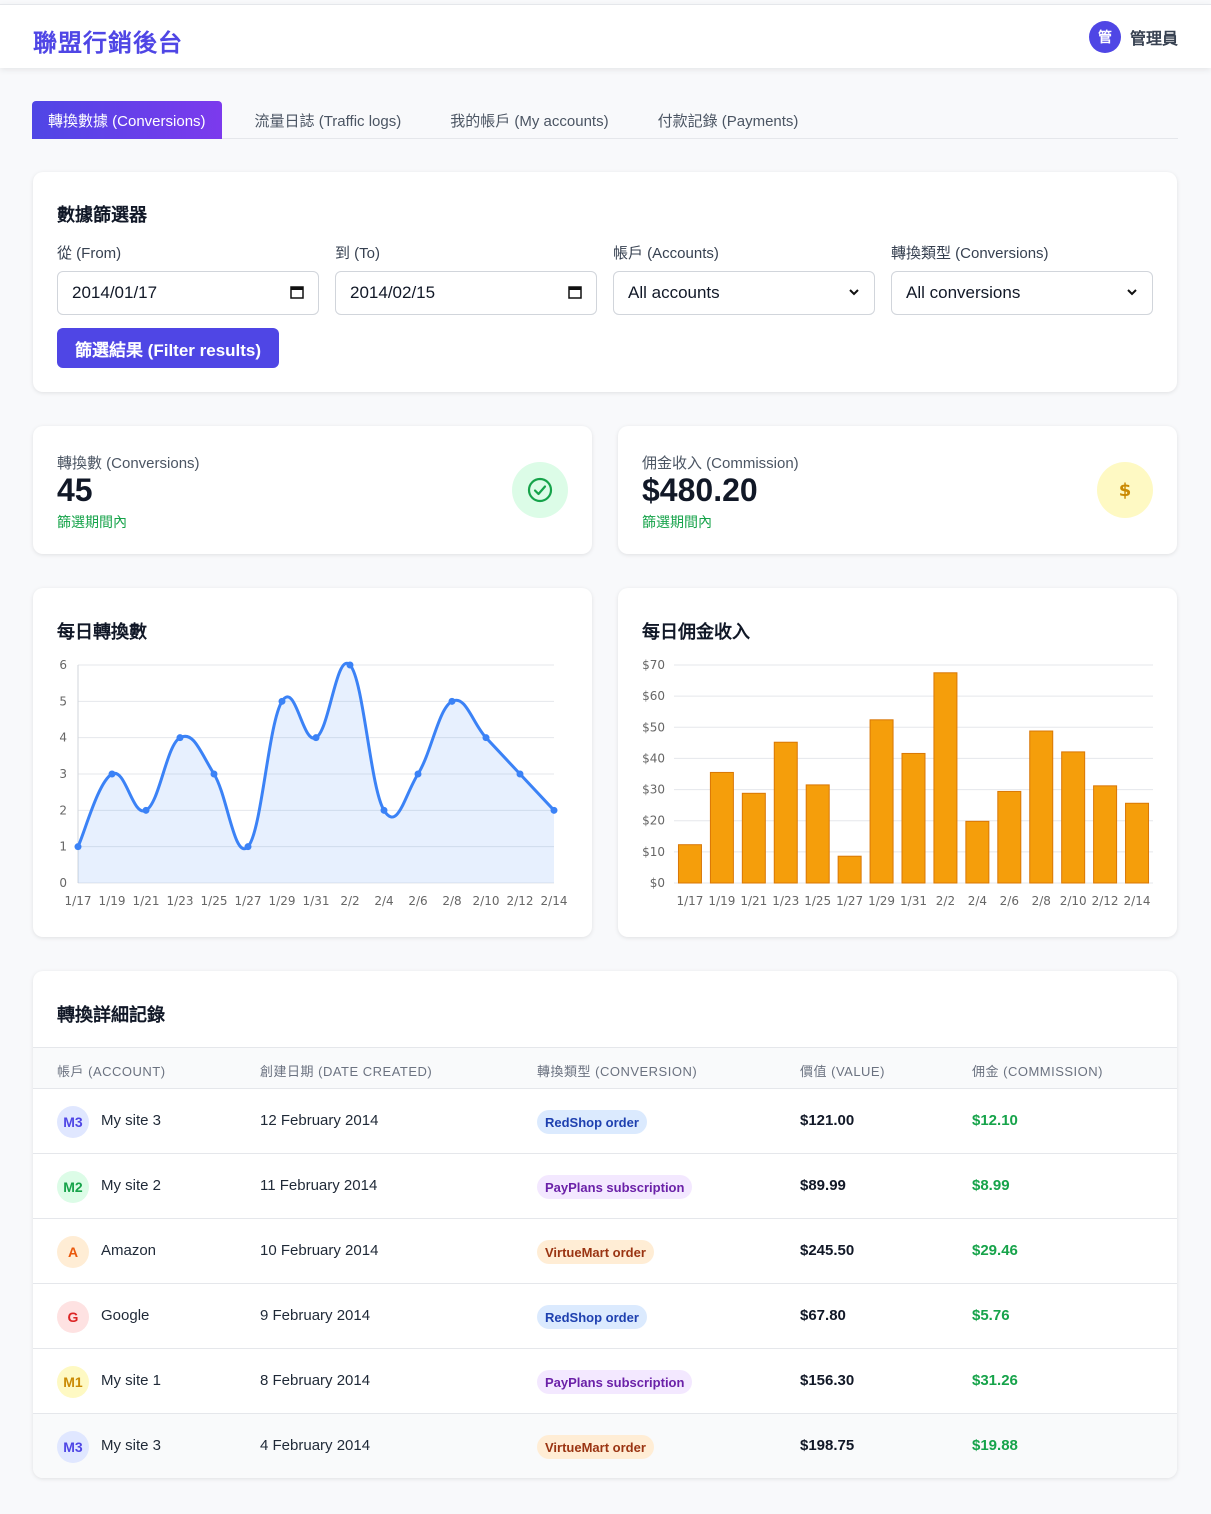  Describe the element at coordinates (73, 1187) in the screenshot. I see `account-avatar: M2` at that location.